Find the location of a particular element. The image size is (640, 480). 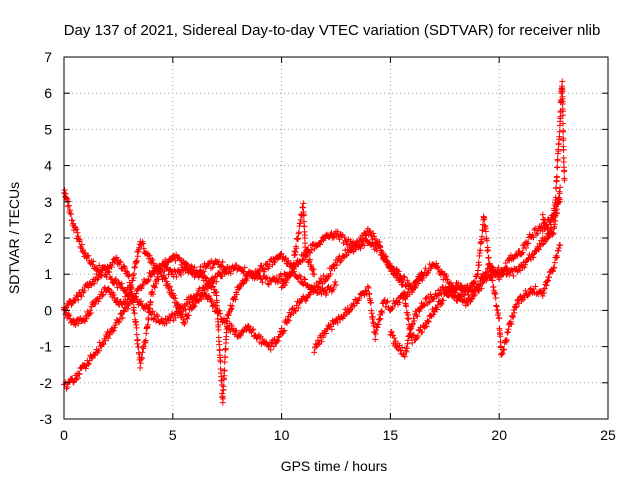

y-tick-label: -2 is located at coordinates (46, 383).